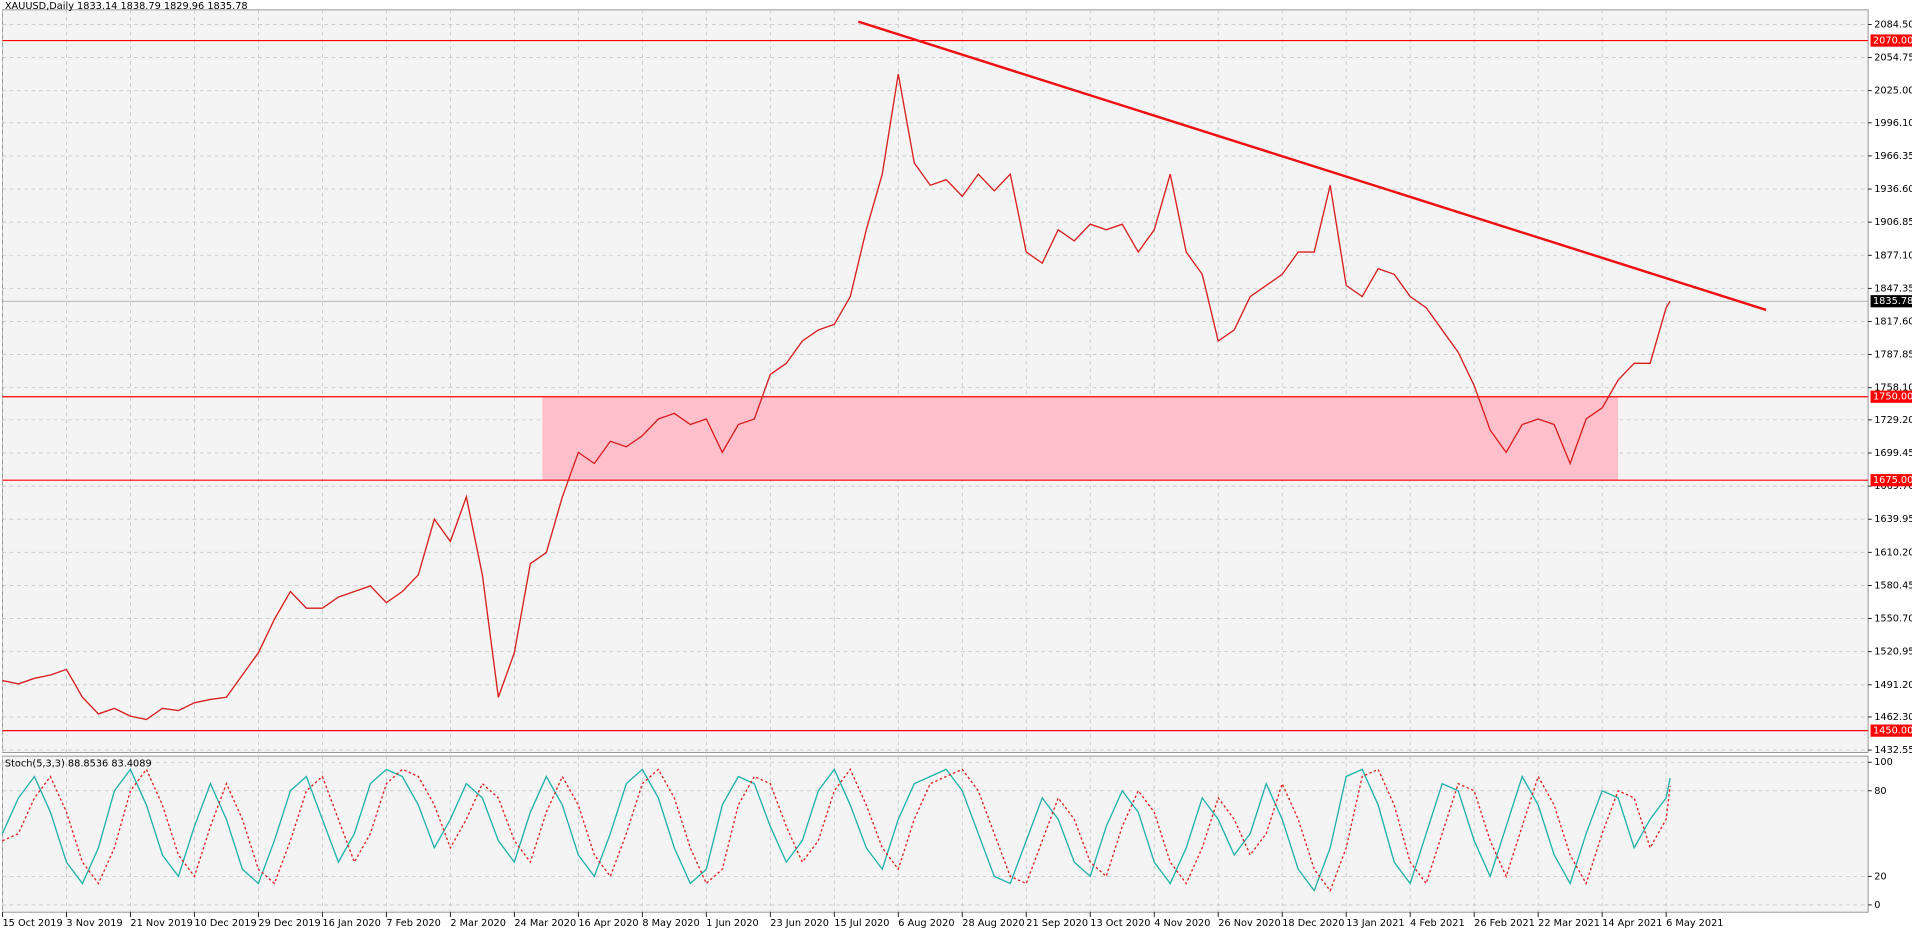 This screenshot has height=933, width=1912. What do you see at coordinates (78, 763) in the screenshot?
I see `indicator-title: Stoch(5,3,3) 88.8536 83.4089` at bounding box center [78, 763].